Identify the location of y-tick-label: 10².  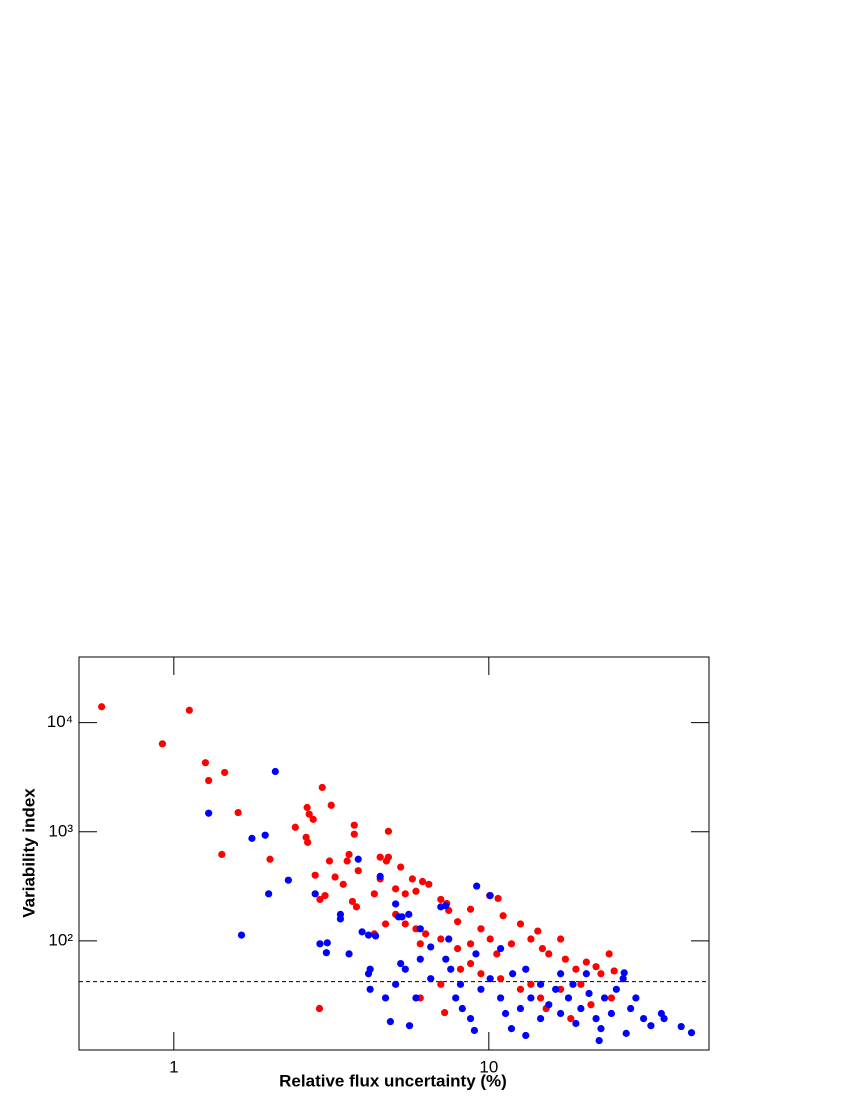
(60, 939).